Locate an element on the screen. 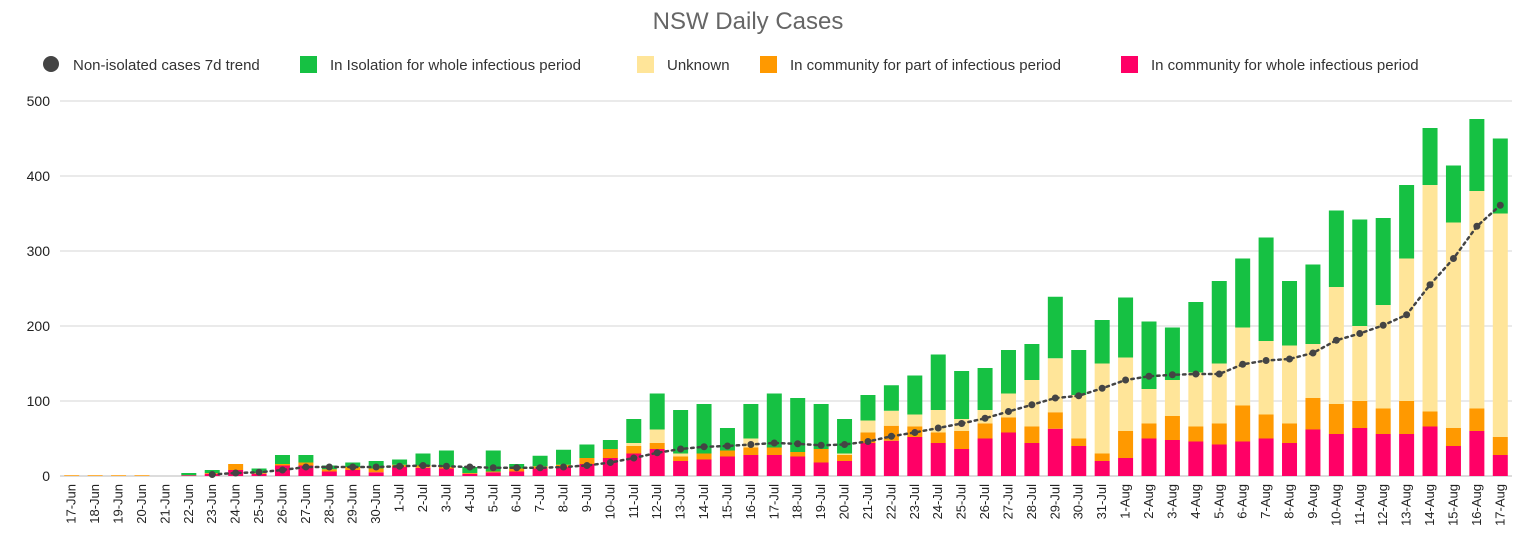 This screenshot has height=558, width=1530. bar-segment-s0-23-Jul is located at coordinates (915, 456).